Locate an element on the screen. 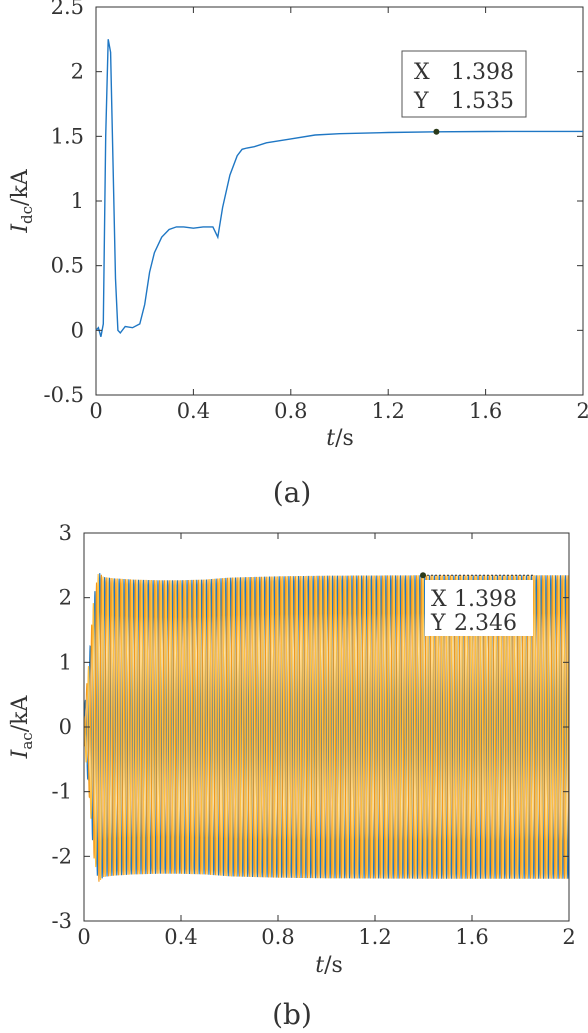 The height and width of the screenshot is (1033, 588). y-tick-label: -0.5 is located at coordinates (64, 395).